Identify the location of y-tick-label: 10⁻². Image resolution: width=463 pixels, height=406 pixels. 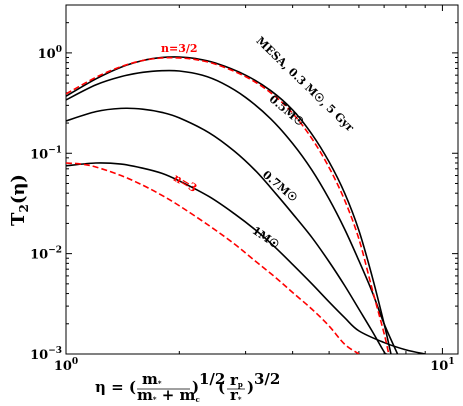
(46, 254).